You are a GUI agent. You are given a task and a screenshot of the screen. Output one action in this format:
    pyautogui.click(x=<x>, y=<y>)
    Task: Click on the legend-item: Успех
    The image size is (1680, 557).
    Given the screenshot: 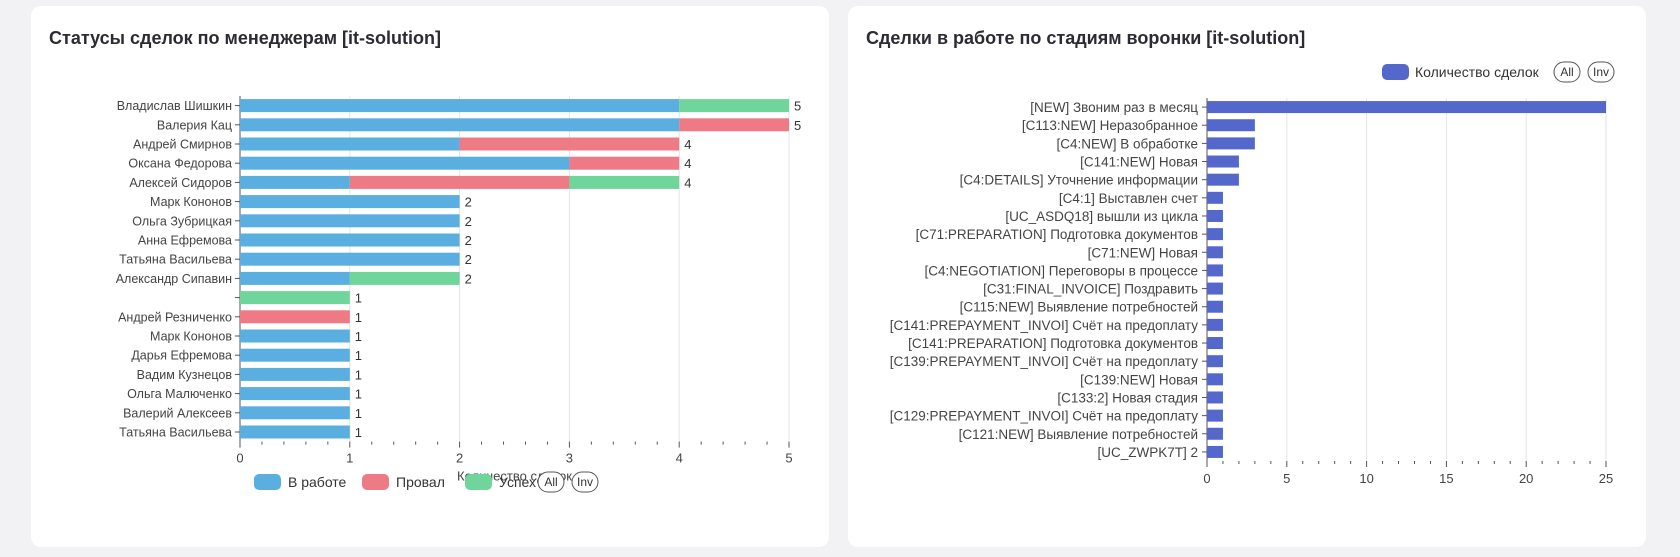 What is the action you would take?
    pyautogui.click(x=500, y=482)
    